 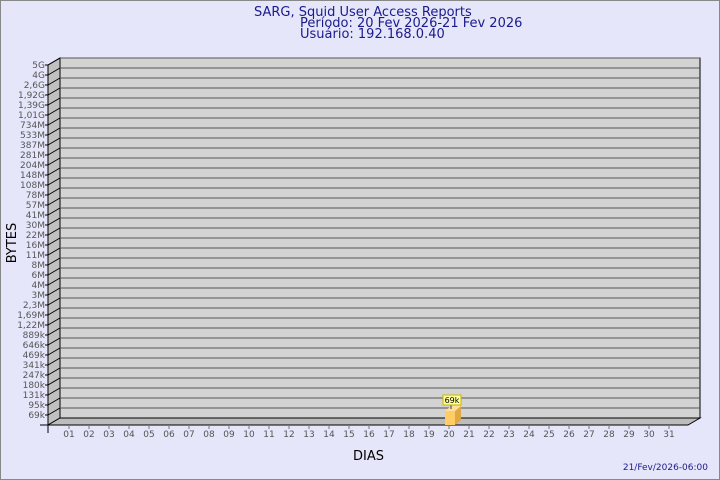 I want to click on y-tick-label: 11M, so click(x=35, y=256).